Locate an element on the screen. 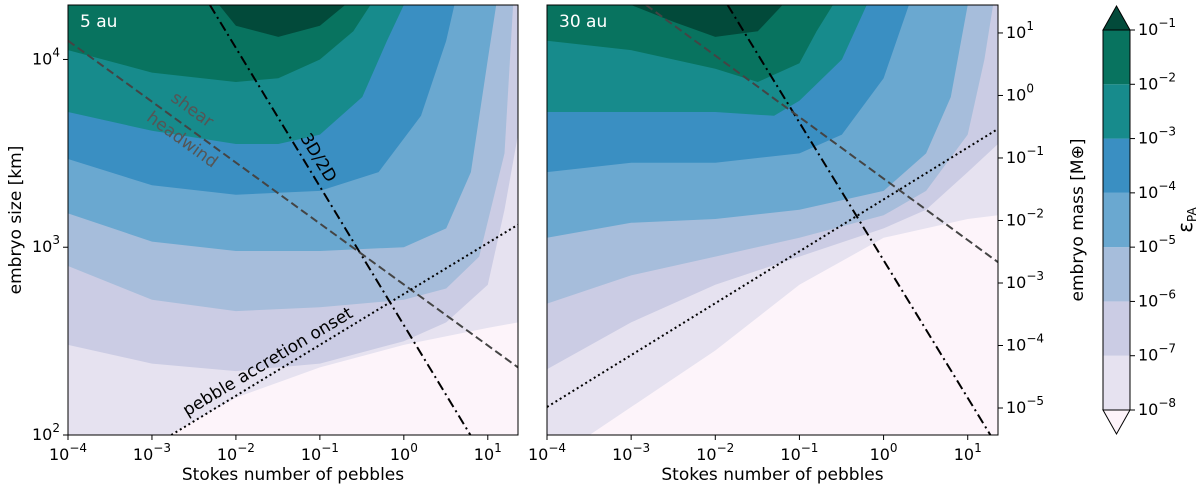  y2-tick-label: 10⁻³ is located at coordinates (1025, 279).